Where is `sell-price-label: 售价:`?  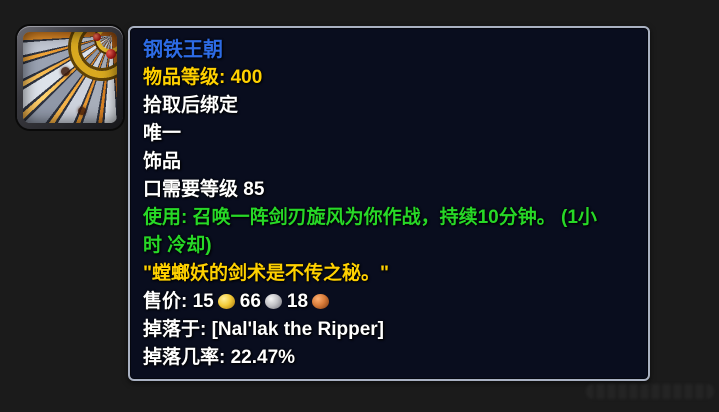 sell-price-label: 售价: is located at coordinates (168, 301).